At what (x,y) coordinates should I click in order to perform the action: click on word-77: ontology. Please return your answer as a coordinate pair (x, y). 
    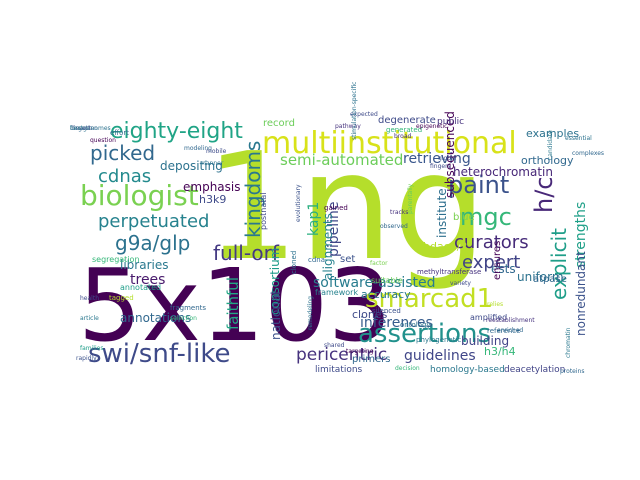
    Looking at the image, I should click on (415, 325).